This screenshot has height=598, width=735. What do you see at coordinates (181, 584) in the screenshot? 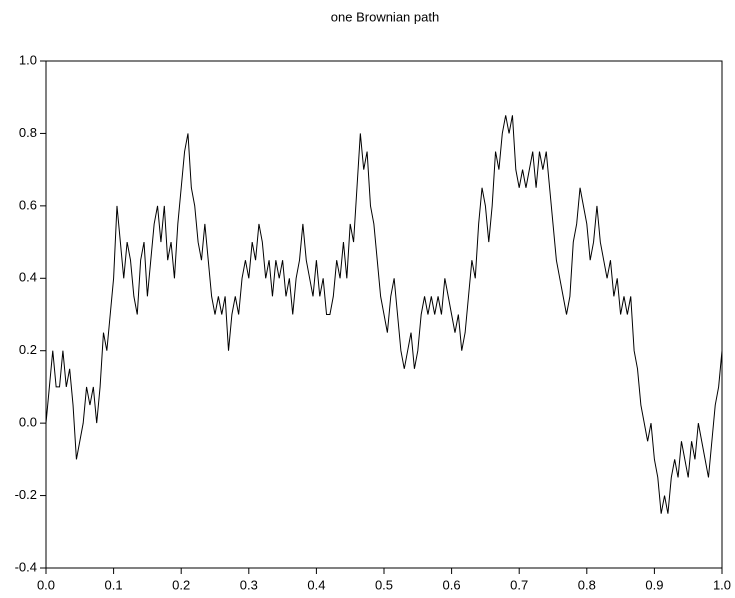
I see `x-tick-label: 0.2` at bounding box center [181, 584].